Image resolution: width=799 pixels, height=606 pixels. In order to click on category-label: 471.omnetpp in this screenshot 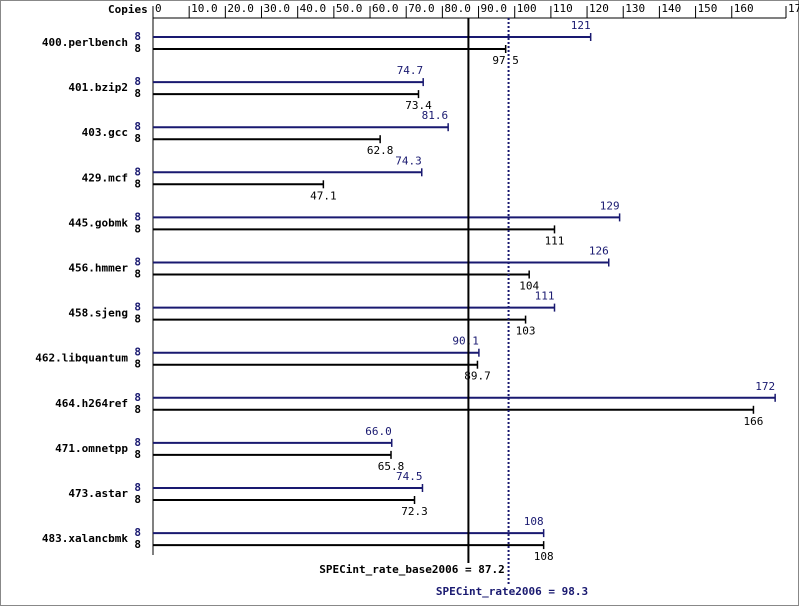, I will do `click(91, 448)`.